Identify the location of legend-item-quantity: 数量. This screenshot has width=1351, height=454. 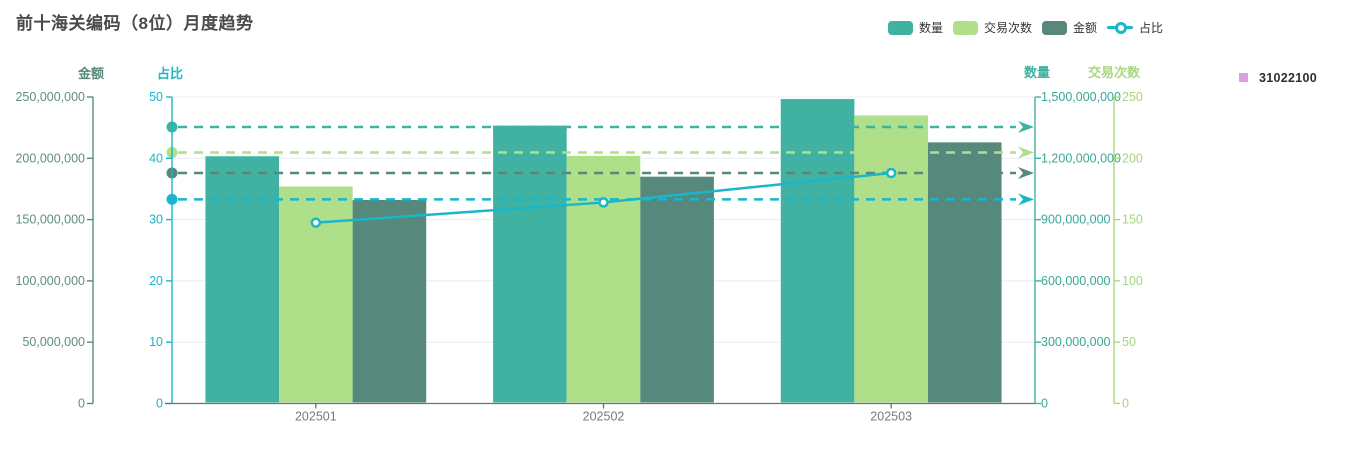
(915, 27).